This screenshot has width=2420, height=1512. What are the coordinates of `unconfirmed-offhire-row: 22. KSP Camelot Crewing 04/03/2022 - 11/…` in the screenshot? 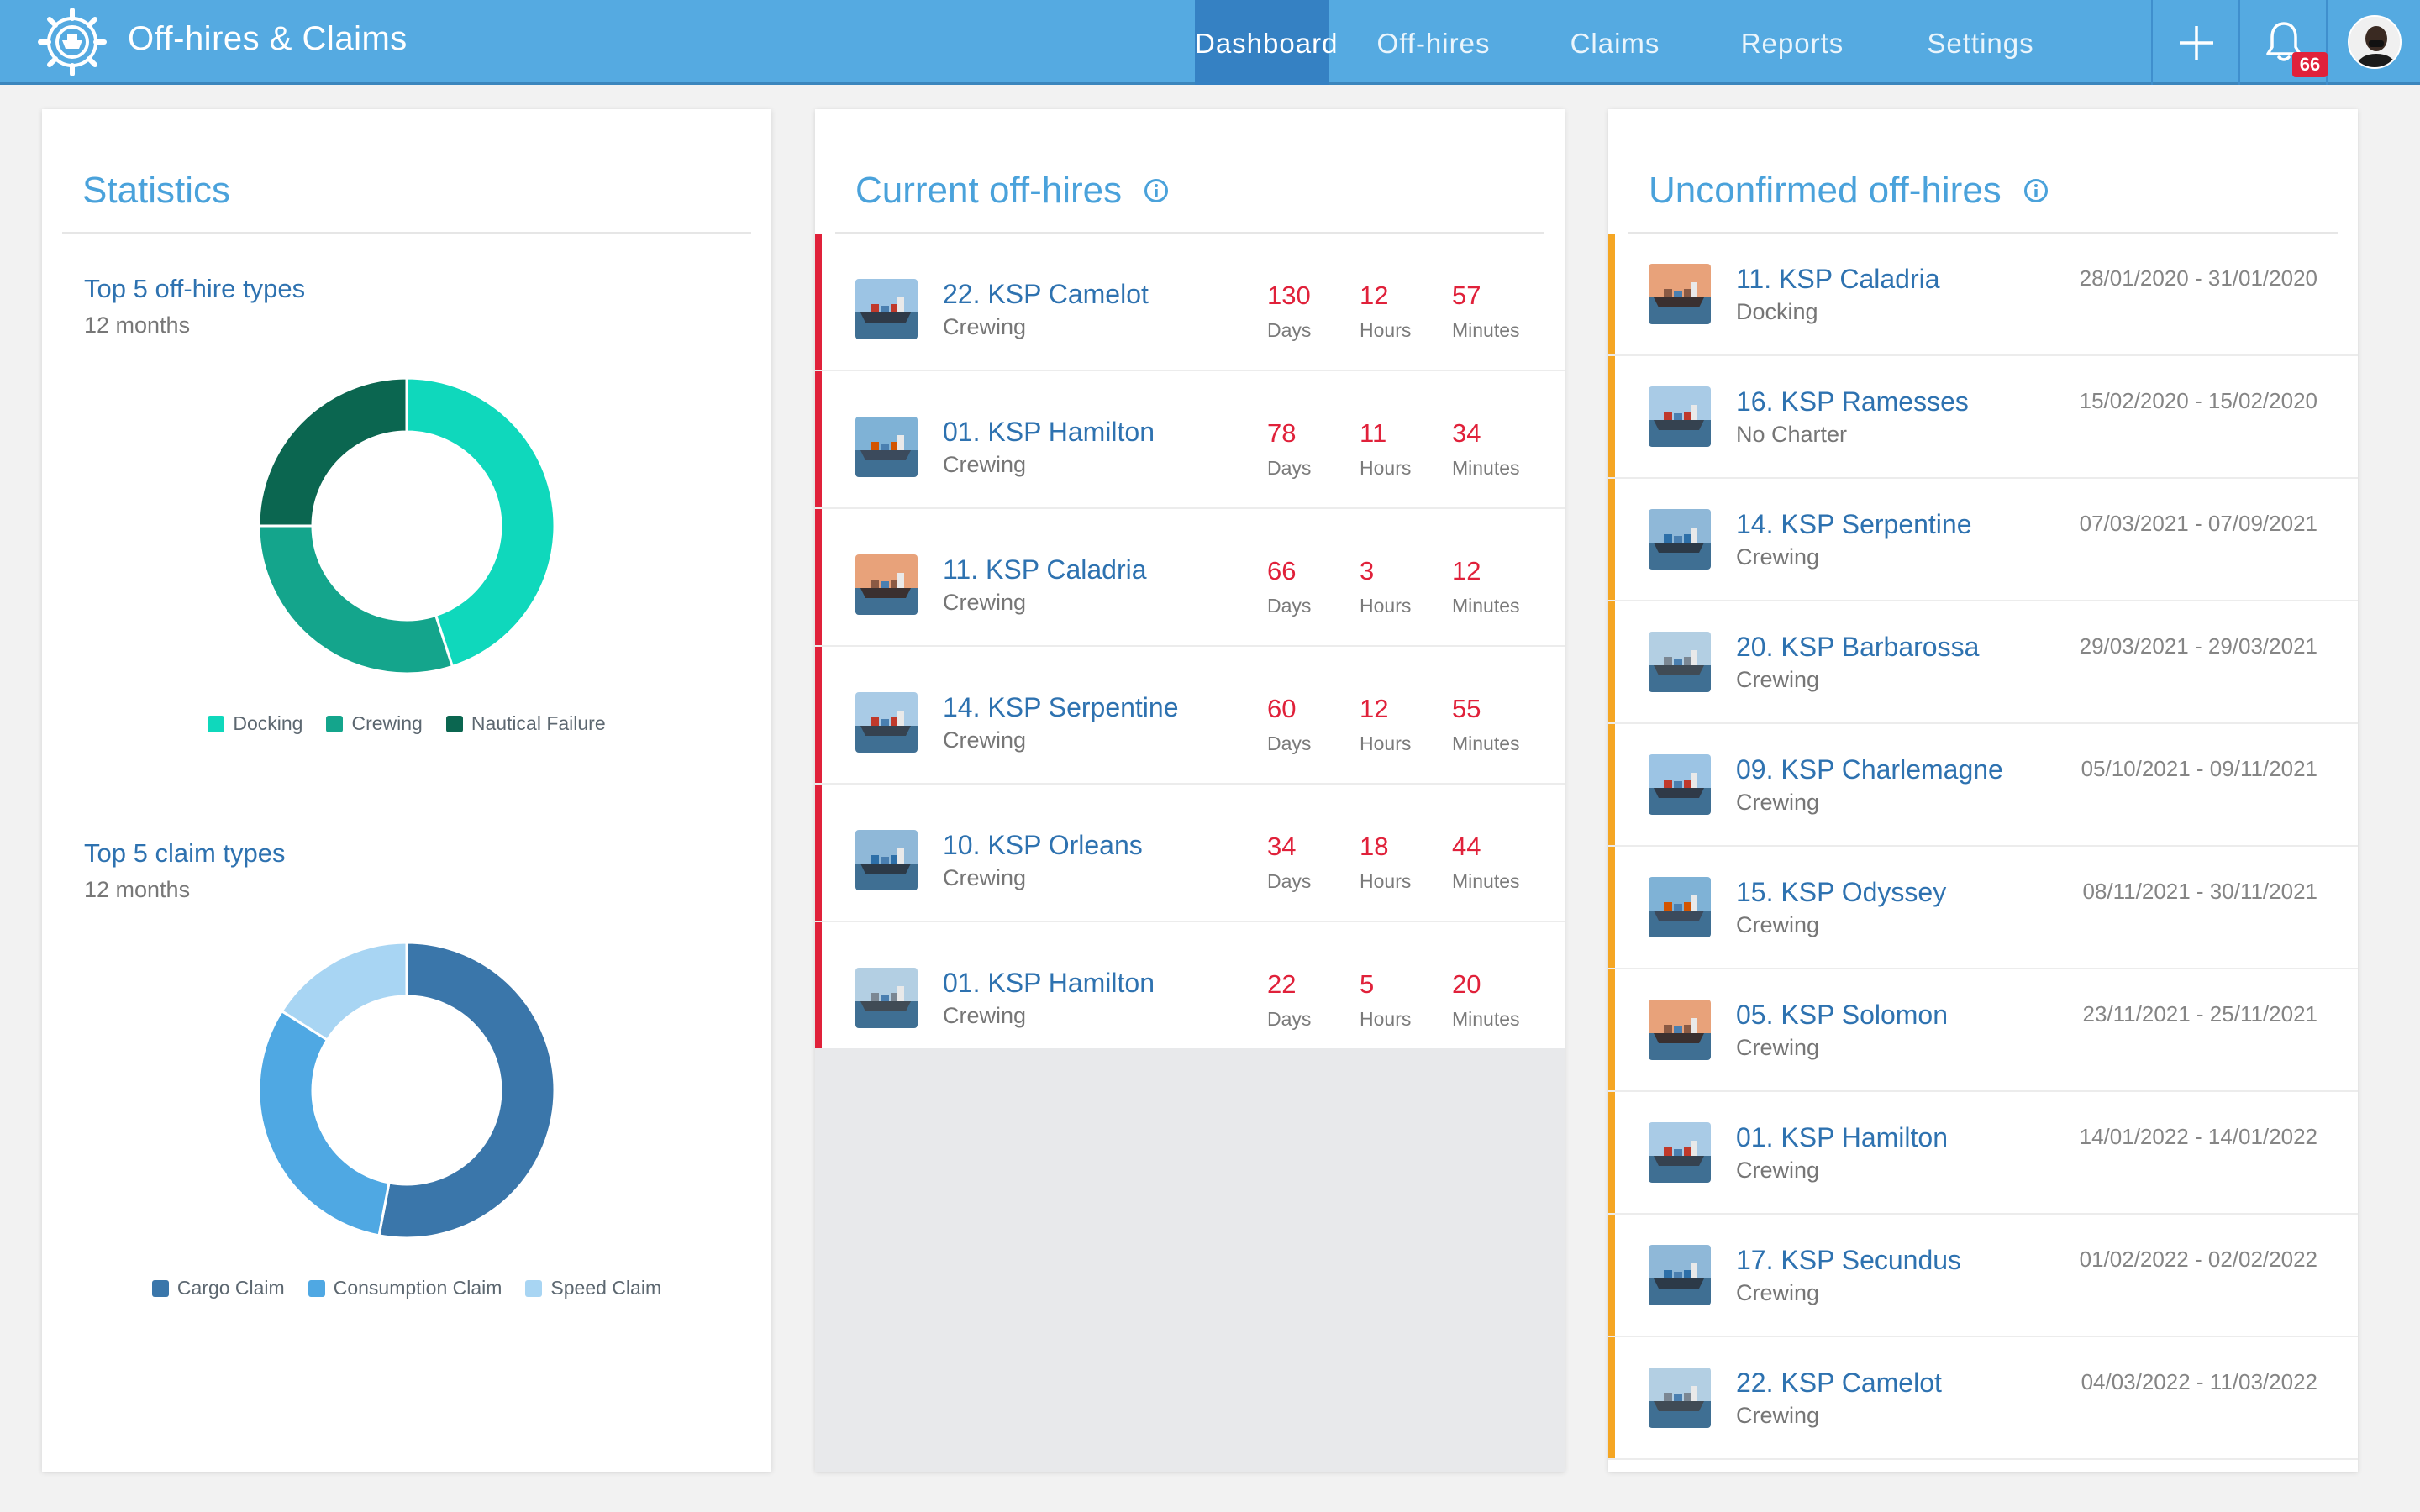 It's located at (1983, 1398).